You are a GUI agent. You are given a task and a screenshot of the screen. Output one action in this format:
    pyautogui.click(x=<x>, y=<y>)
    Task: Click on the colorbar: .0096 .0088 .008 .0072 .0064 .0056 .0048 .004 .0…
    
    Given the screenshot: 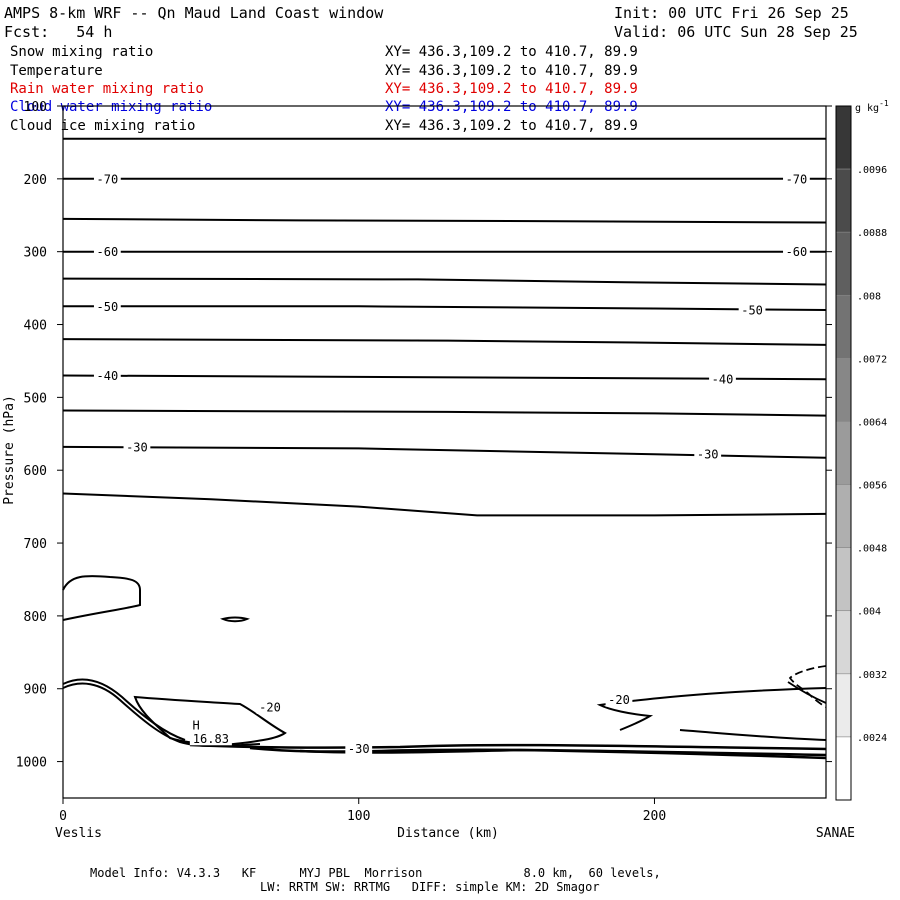 What is the action you would take?
    pyautogui.click(x=861, y=453)
    